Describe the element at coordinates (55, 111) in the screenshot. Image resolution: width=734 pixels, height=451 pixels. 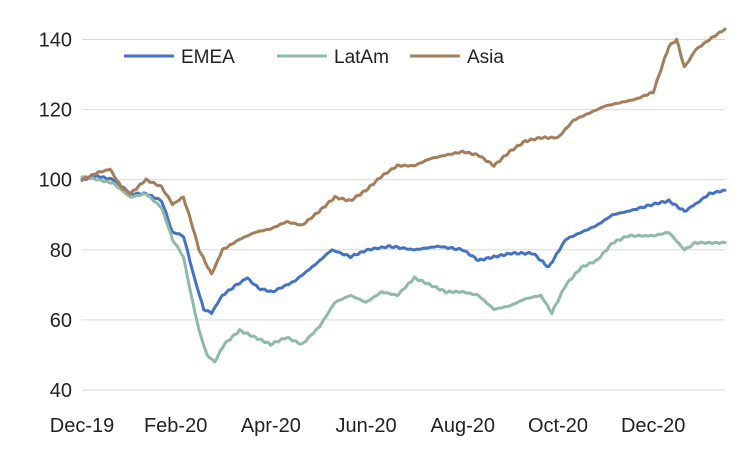
I see `y-tick-label: 120` at that location.